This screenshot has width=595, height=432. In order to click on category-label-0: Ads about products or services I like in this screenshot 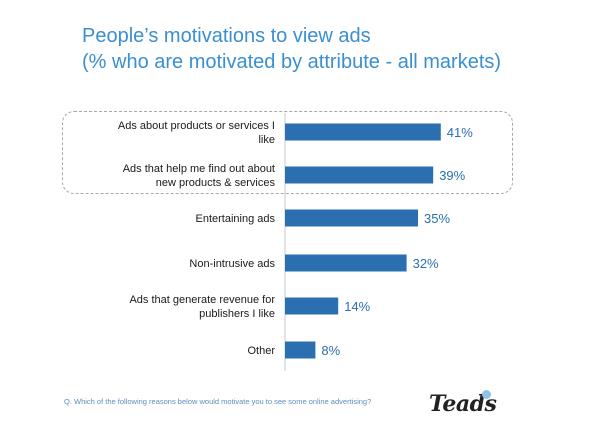, I will do `click(196, 133)`.